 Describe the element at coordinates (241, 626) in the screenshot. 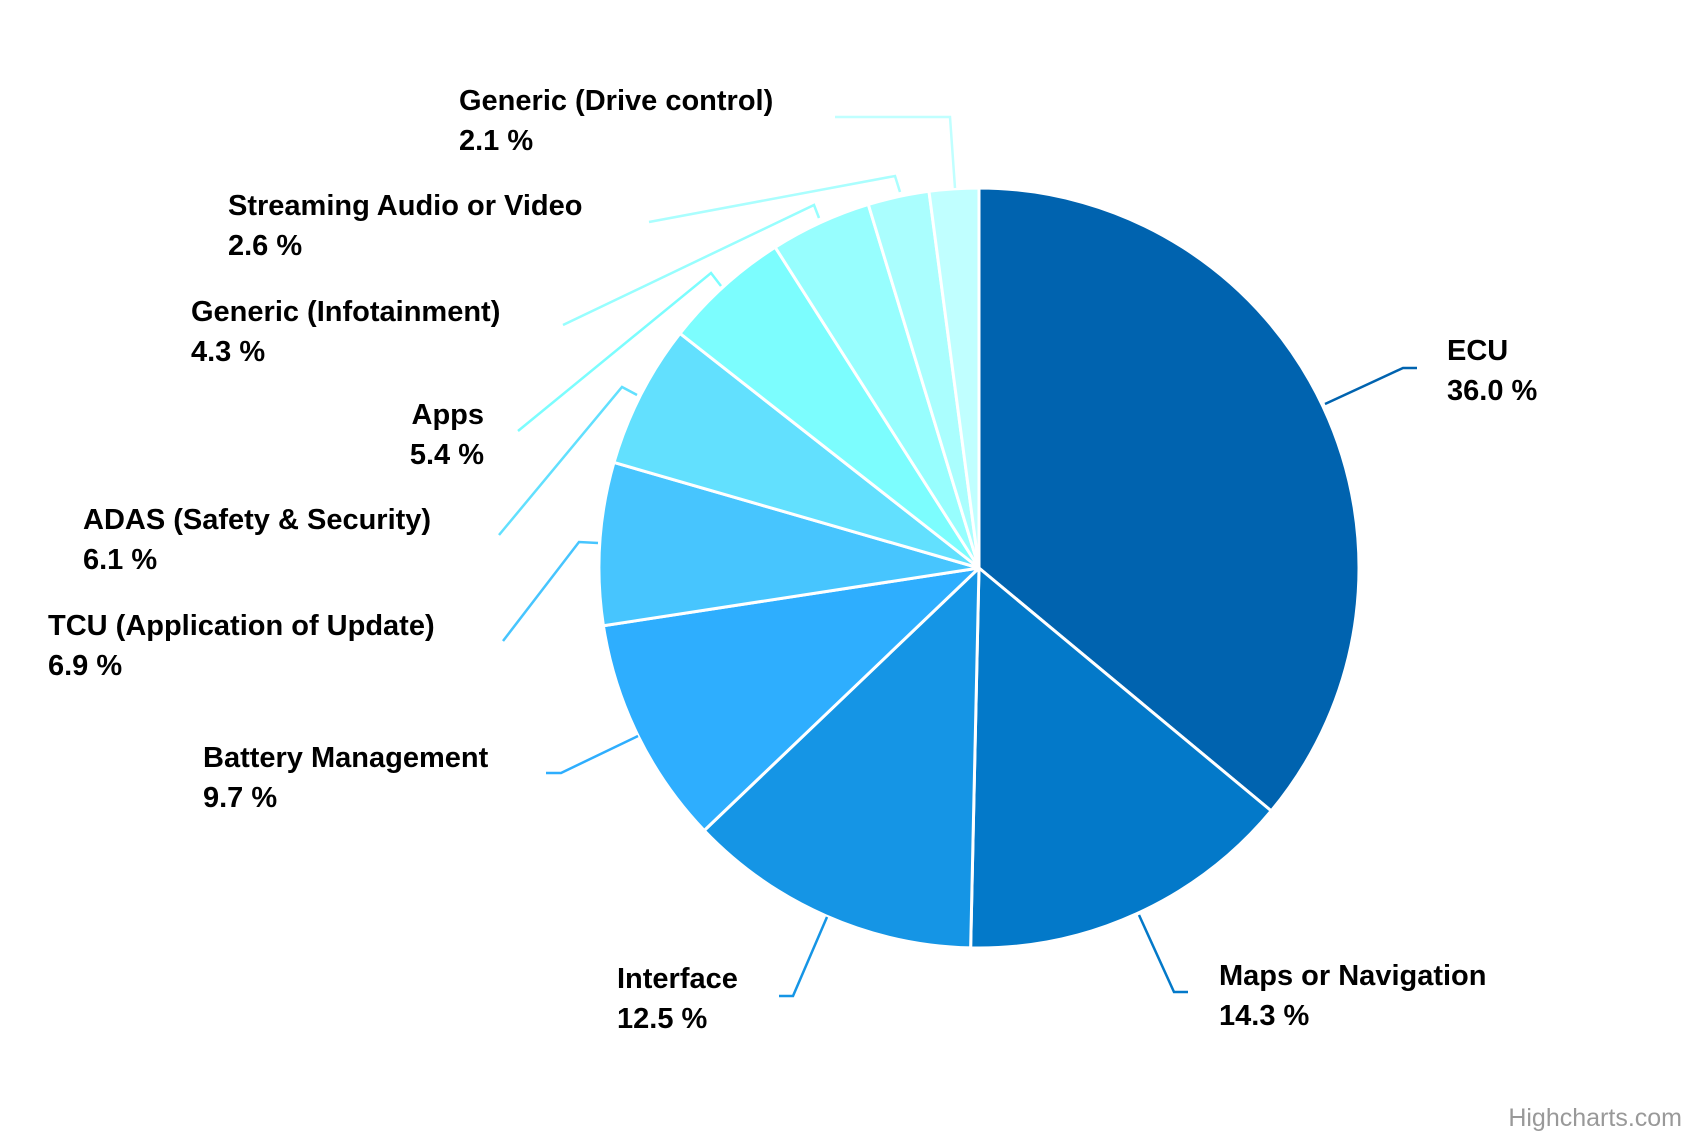

I see `data-label-name: TCU (Application of Update)` at that location.